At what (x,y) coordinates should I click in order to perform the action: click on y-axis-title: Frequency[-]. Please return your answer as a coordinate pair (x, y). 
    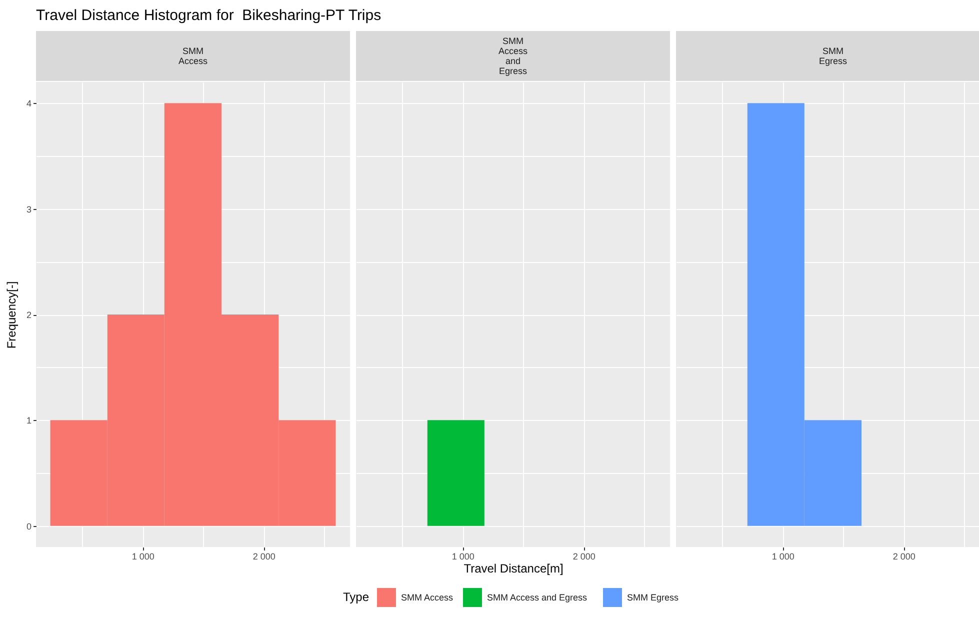
    Looking at the image, I should click on (11, 315).